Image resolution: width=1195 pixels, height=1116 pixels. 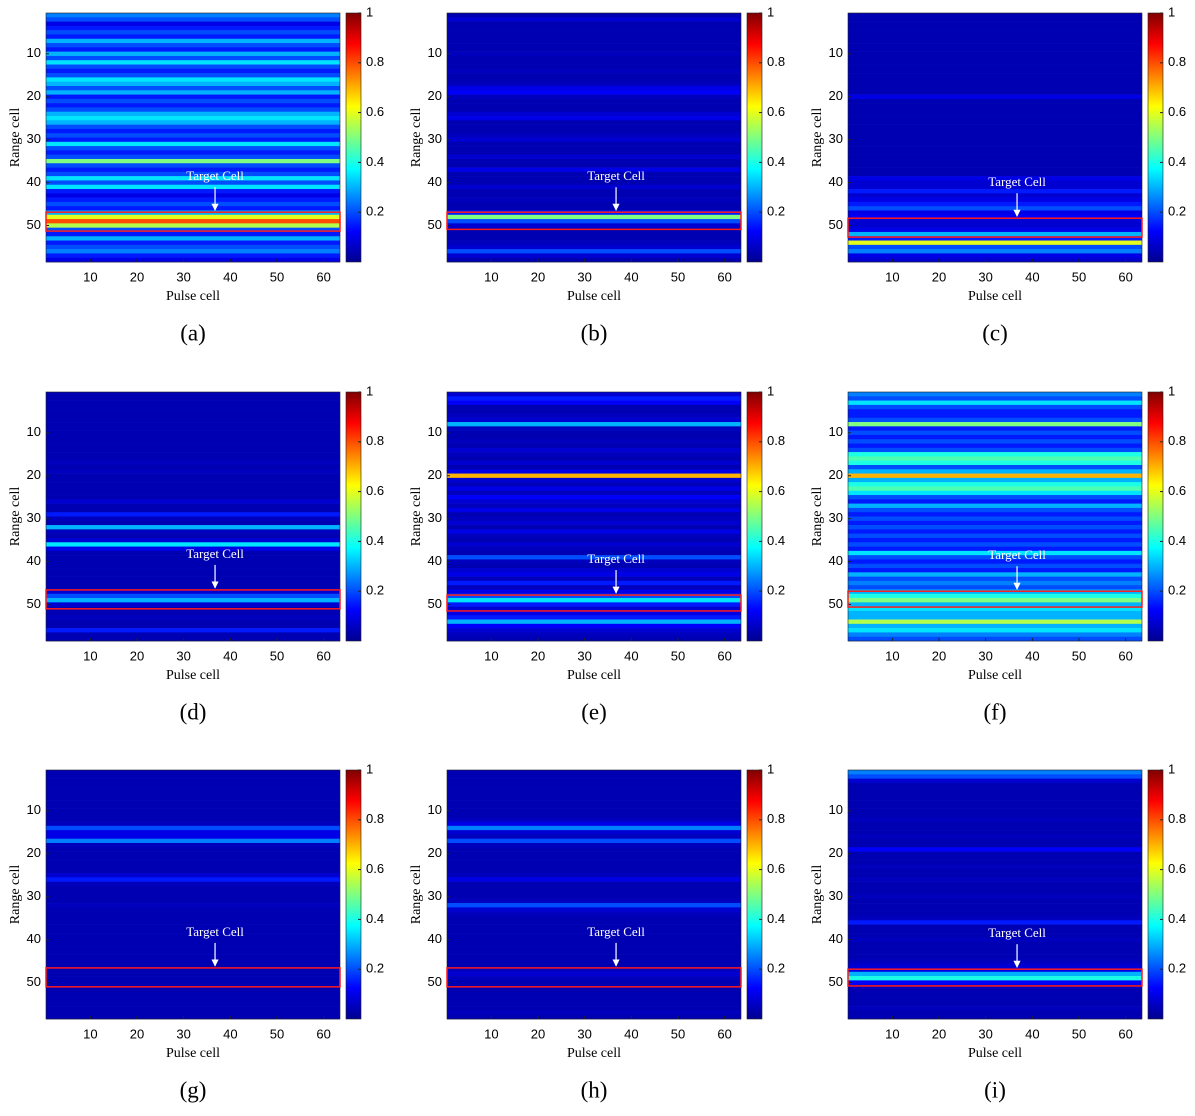 What do you see at coordinates (724, 276) in the screenshot?
I see `x-tick-label: 60` at bounding box center [724, 276].